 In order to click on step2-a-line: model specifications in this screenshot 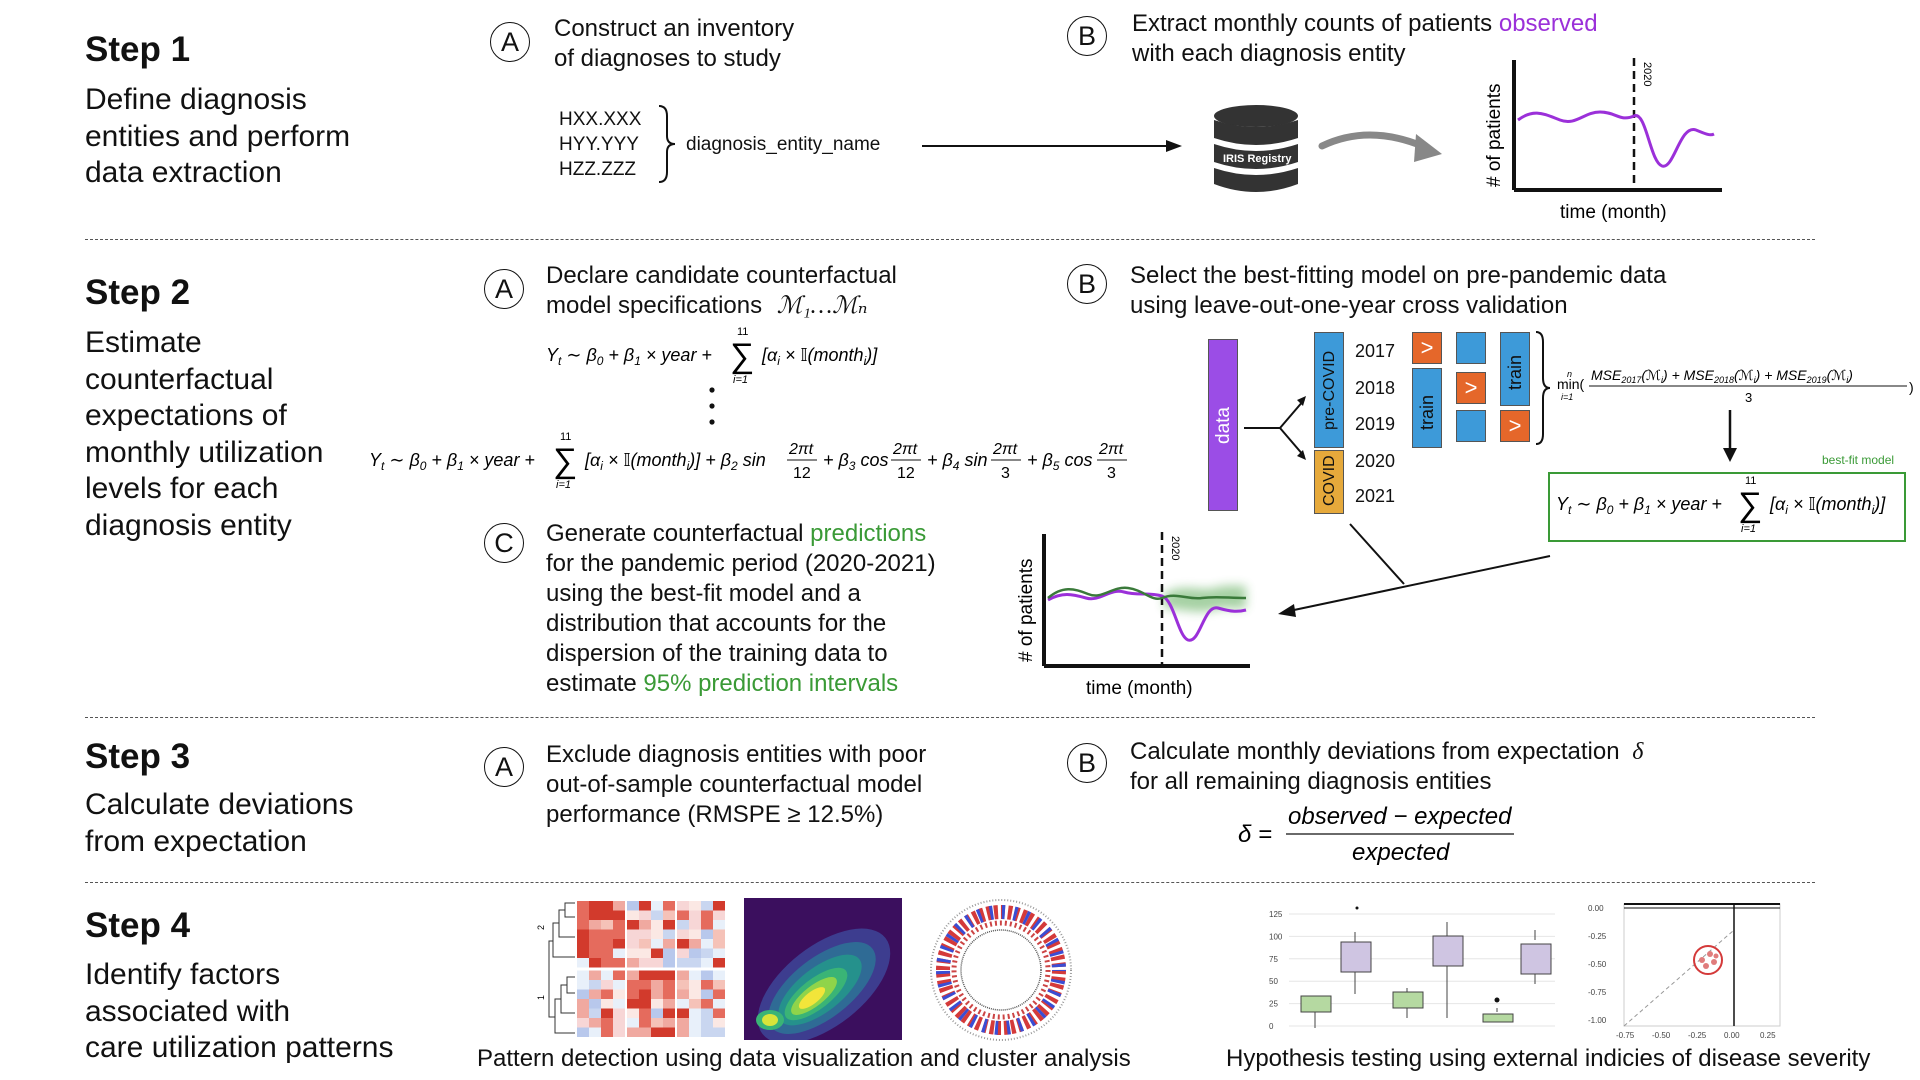, I will do `click(654, 305)`.